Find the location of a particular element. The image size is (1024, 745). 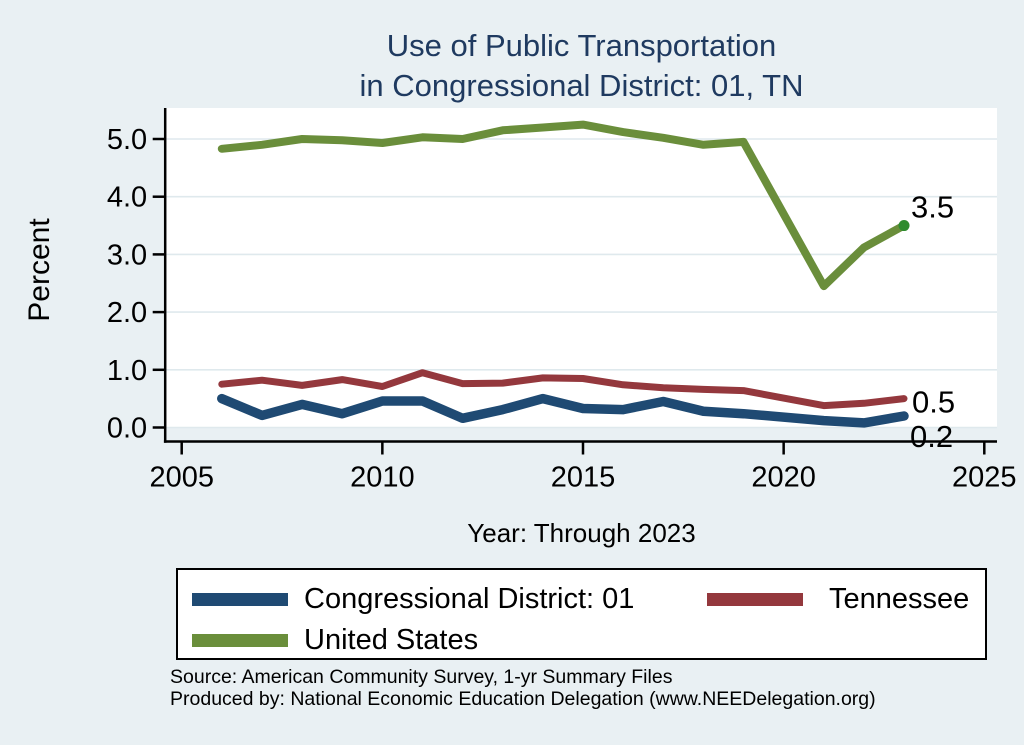

legend-label-united-states: United States is located at coordinates (391, 640).